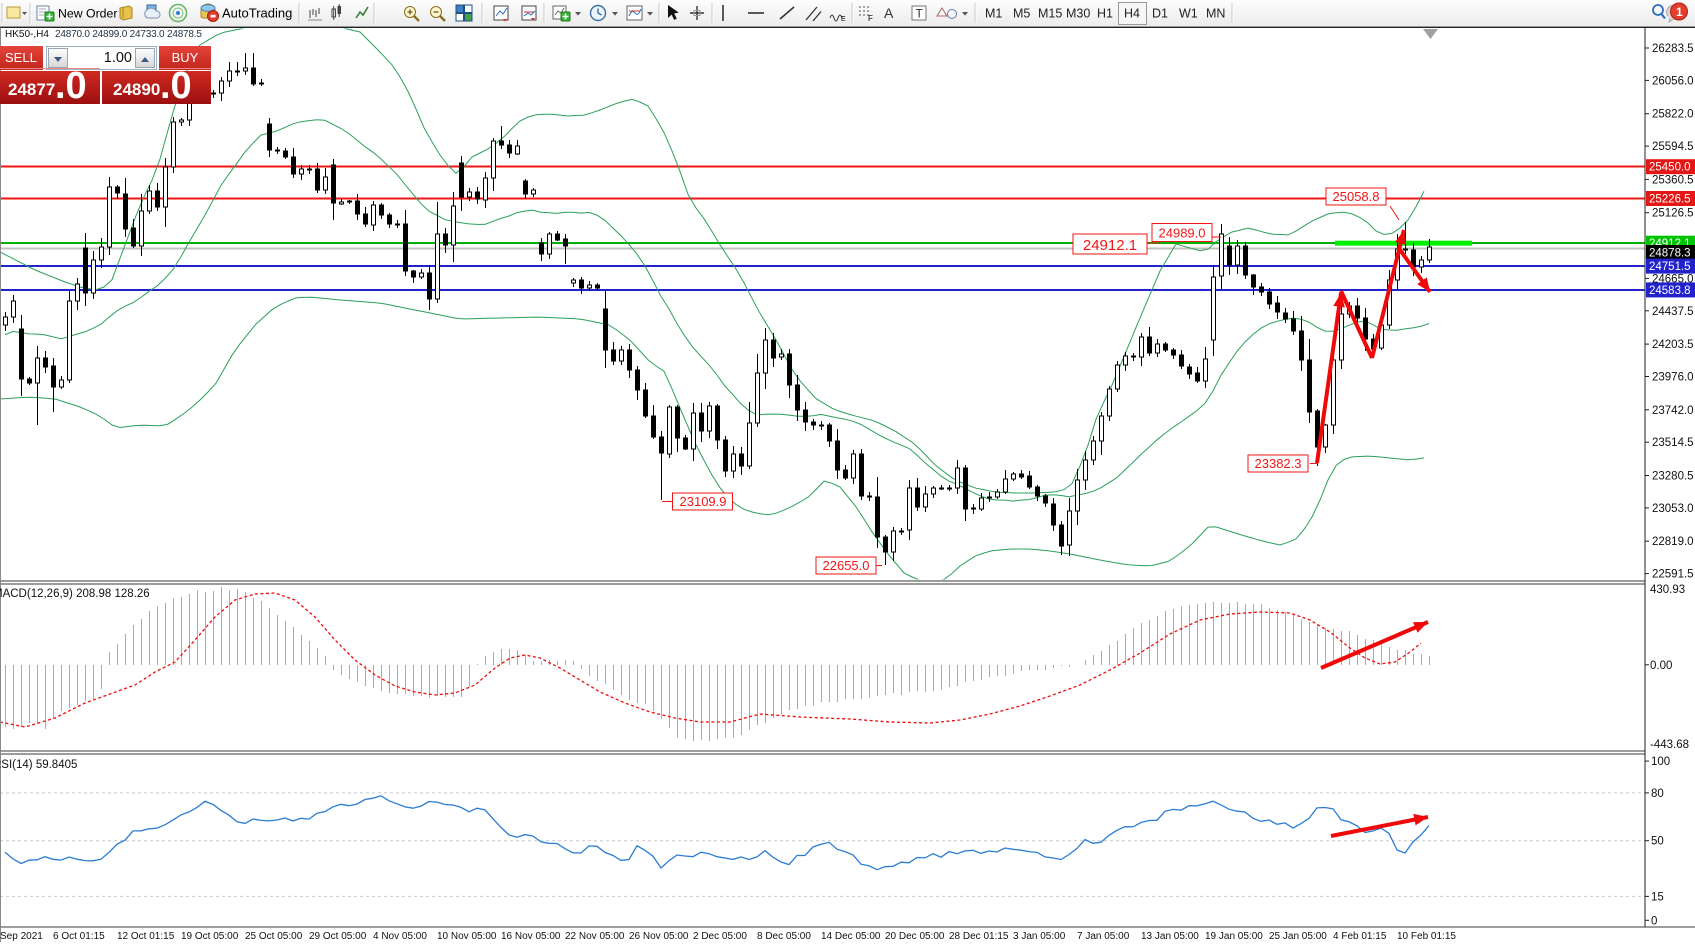 The height and width of the screenshot is (947, 1695). I want to click on svg-text: M5, so click(1021, 14).